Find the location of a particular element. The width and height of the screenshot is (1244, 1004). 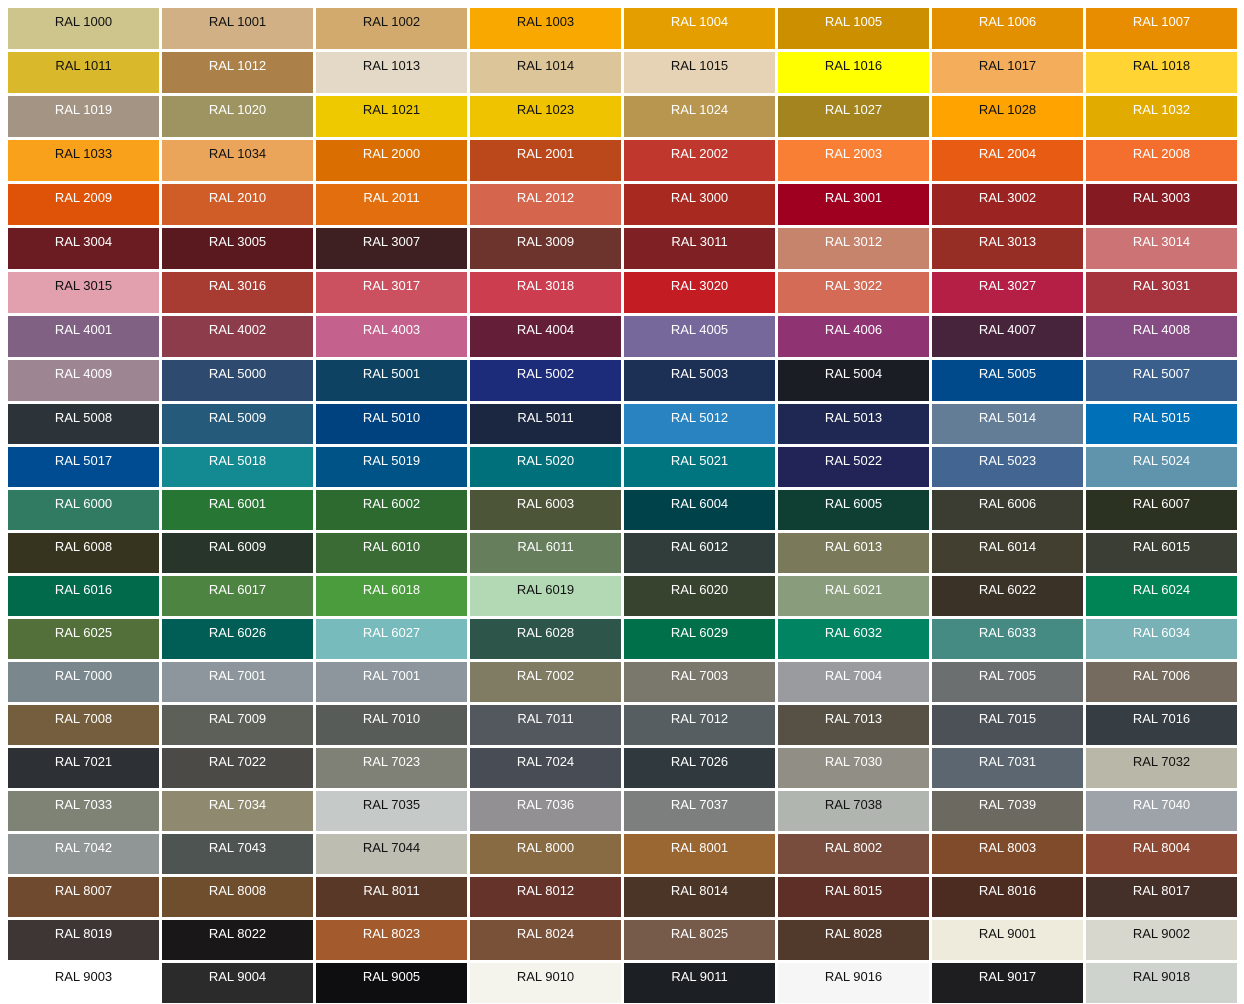

color-swatch: RAL 8003 is located at coordinates (1007, 854).